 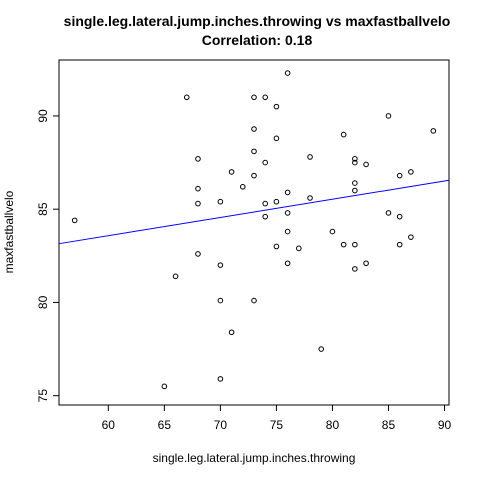 I want to click on y-tick-label: 80, so click(x=43, y=302).